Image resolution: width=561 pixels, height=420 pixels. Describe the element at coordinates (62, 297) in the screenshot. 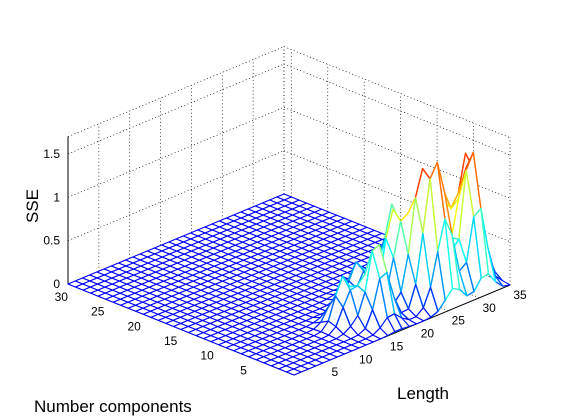

I see `y-tick-label: 30` at that location.